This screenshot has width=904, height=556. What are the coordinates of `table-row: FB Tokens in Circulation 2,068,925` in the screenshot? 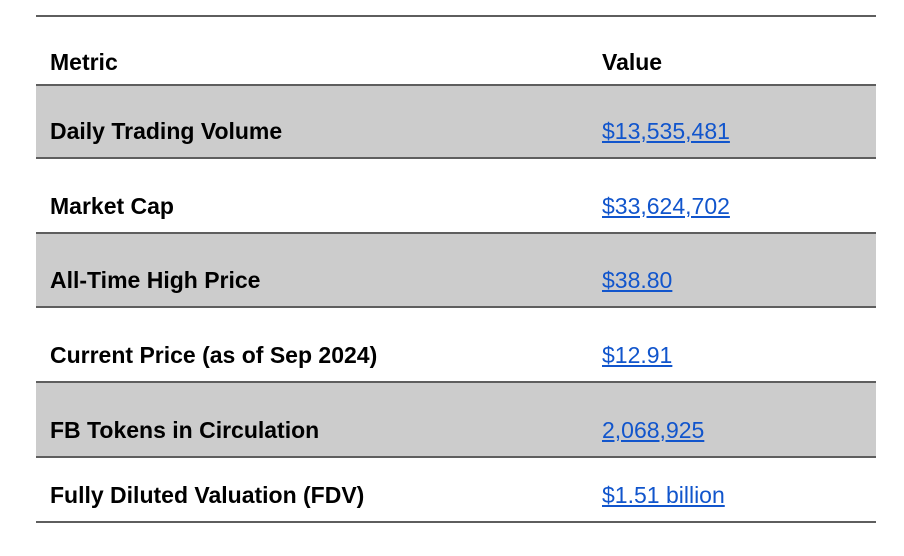 It's located at (456, 419).